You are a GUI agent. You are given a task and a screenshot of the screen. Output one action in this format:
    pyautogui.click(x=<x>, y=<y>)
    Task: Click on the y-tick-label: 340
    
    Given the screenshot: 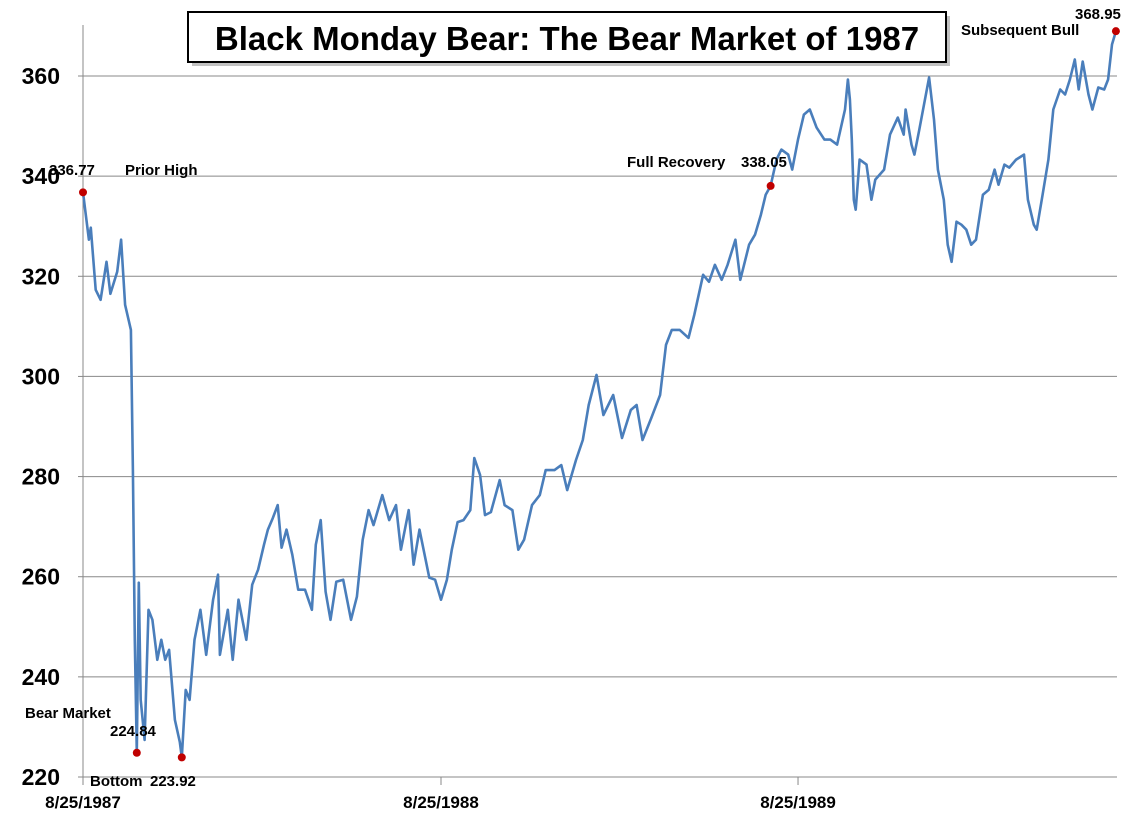 What is the action you would take?
    pyautogui.click(x=41, y=176)
    